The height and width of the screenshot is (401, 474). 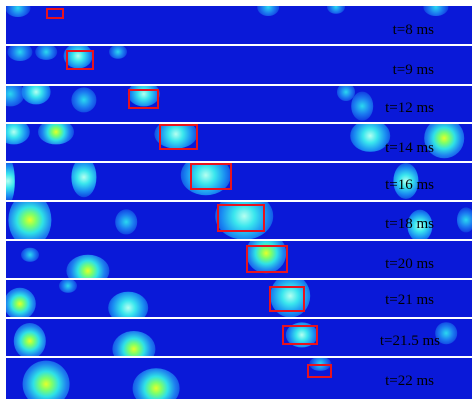 I want to click on frame-time-label: t=21 ms, so click(x=409, y=300).